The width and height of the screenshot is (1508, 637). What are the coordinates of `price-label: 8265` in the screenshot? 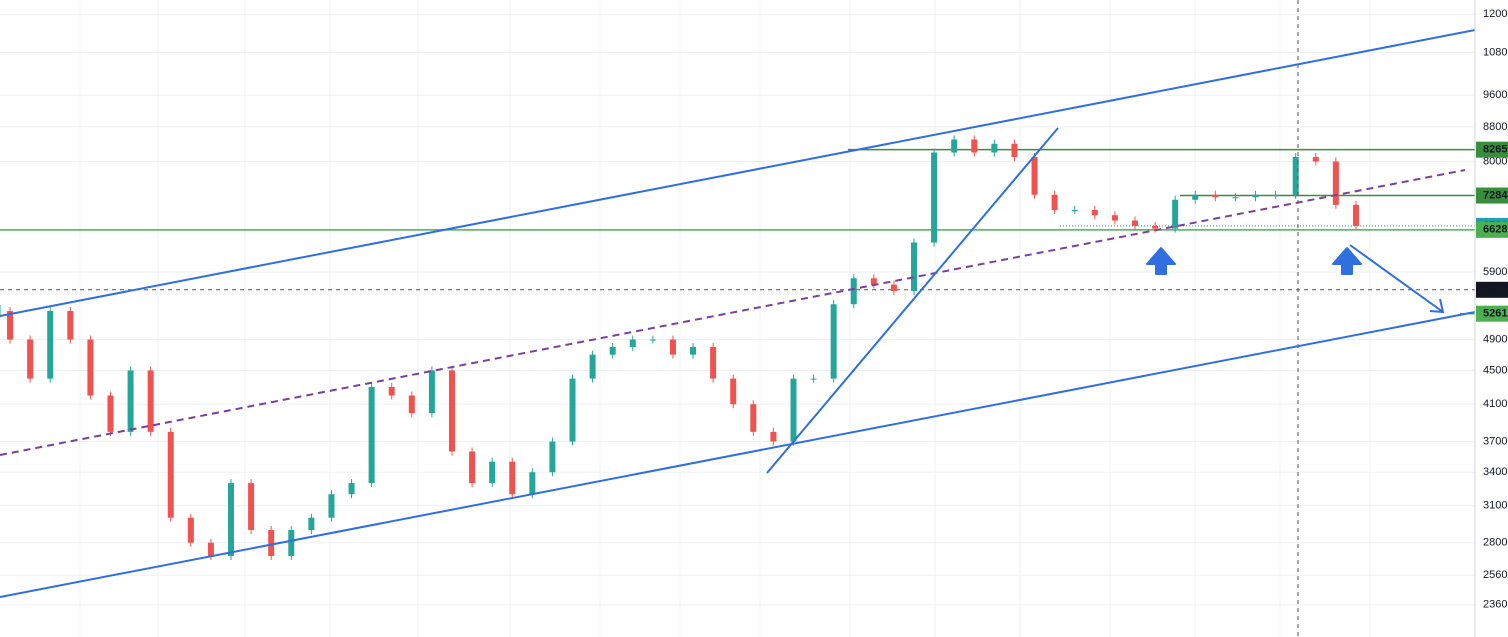 It's located at (1495, 150).